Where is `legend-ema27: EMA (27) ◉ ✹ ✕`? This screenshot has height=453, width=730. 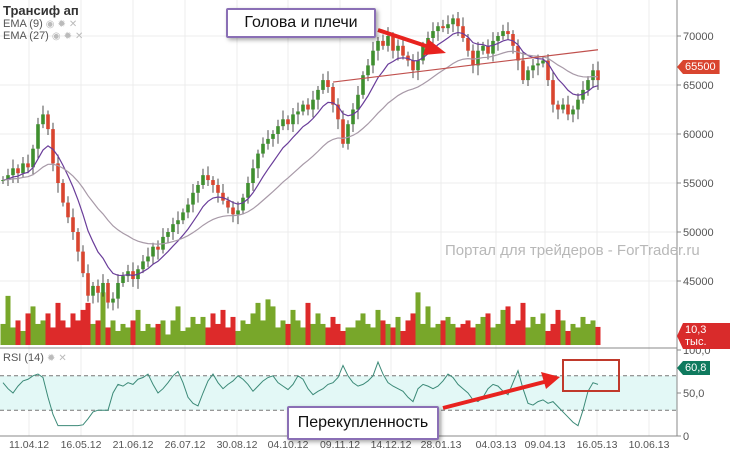
legend-ema27: EMA (27) ◉ ✹ ✕ is located at coordinates (43, 36).